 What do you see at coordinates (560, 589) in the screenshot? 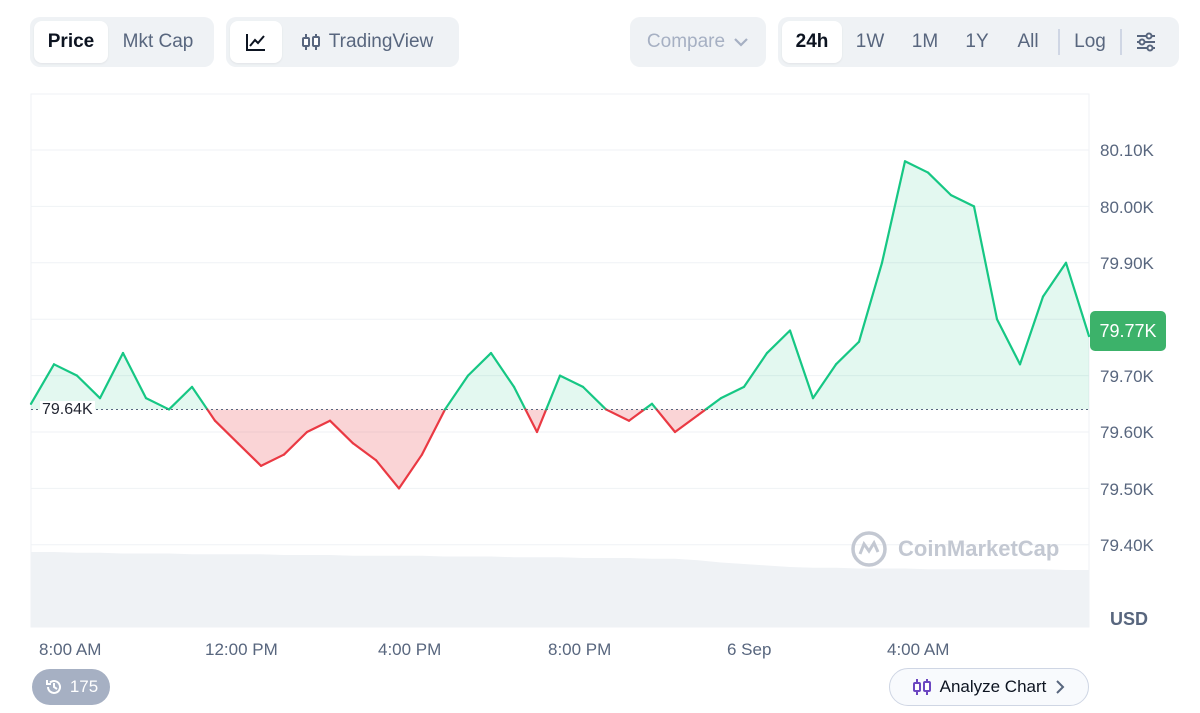
I see `volume-area` at bounding box center [560, 589].